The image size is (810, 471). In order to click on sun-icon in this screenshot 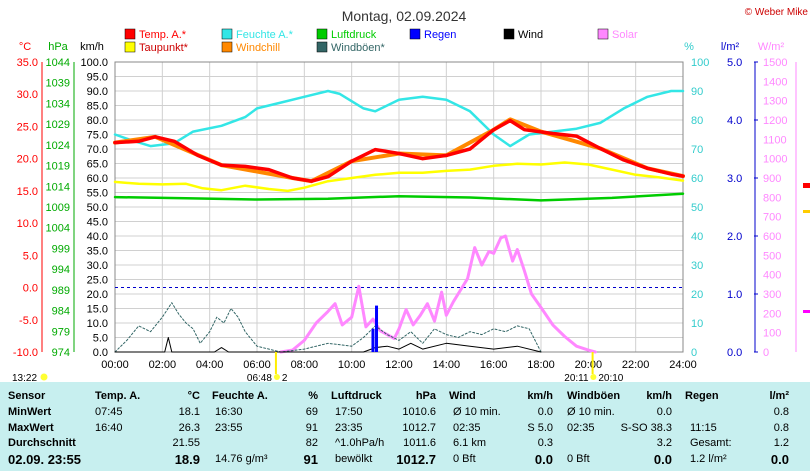, I will do `click(44, 377)`.